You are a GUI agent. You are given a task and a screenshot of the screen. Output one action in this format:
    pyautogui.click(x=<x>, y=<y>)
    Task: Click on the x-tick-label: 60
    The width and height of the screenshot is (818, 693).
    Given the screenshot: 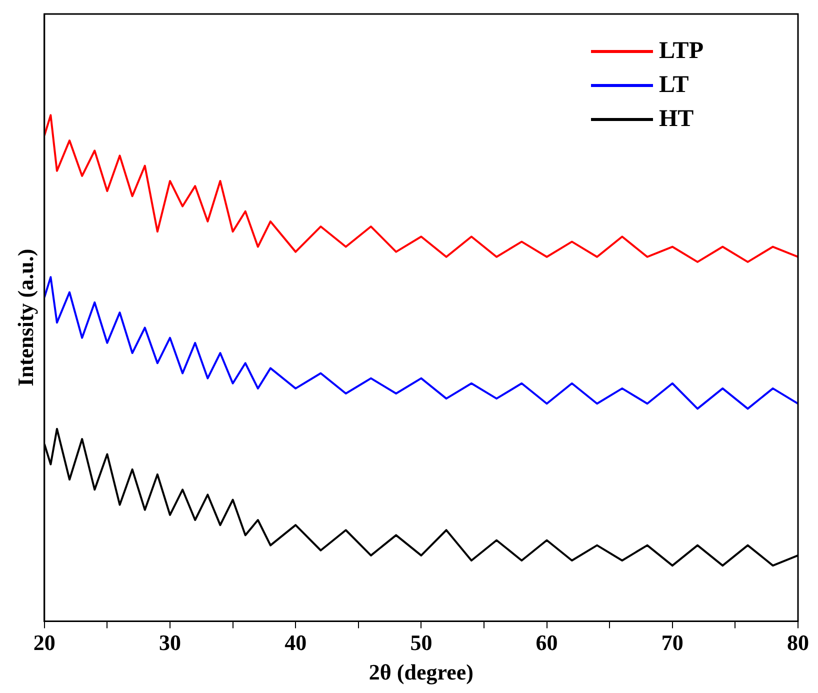 What is the action you would take?
    pyautogui.click(x=547, y=643)
    